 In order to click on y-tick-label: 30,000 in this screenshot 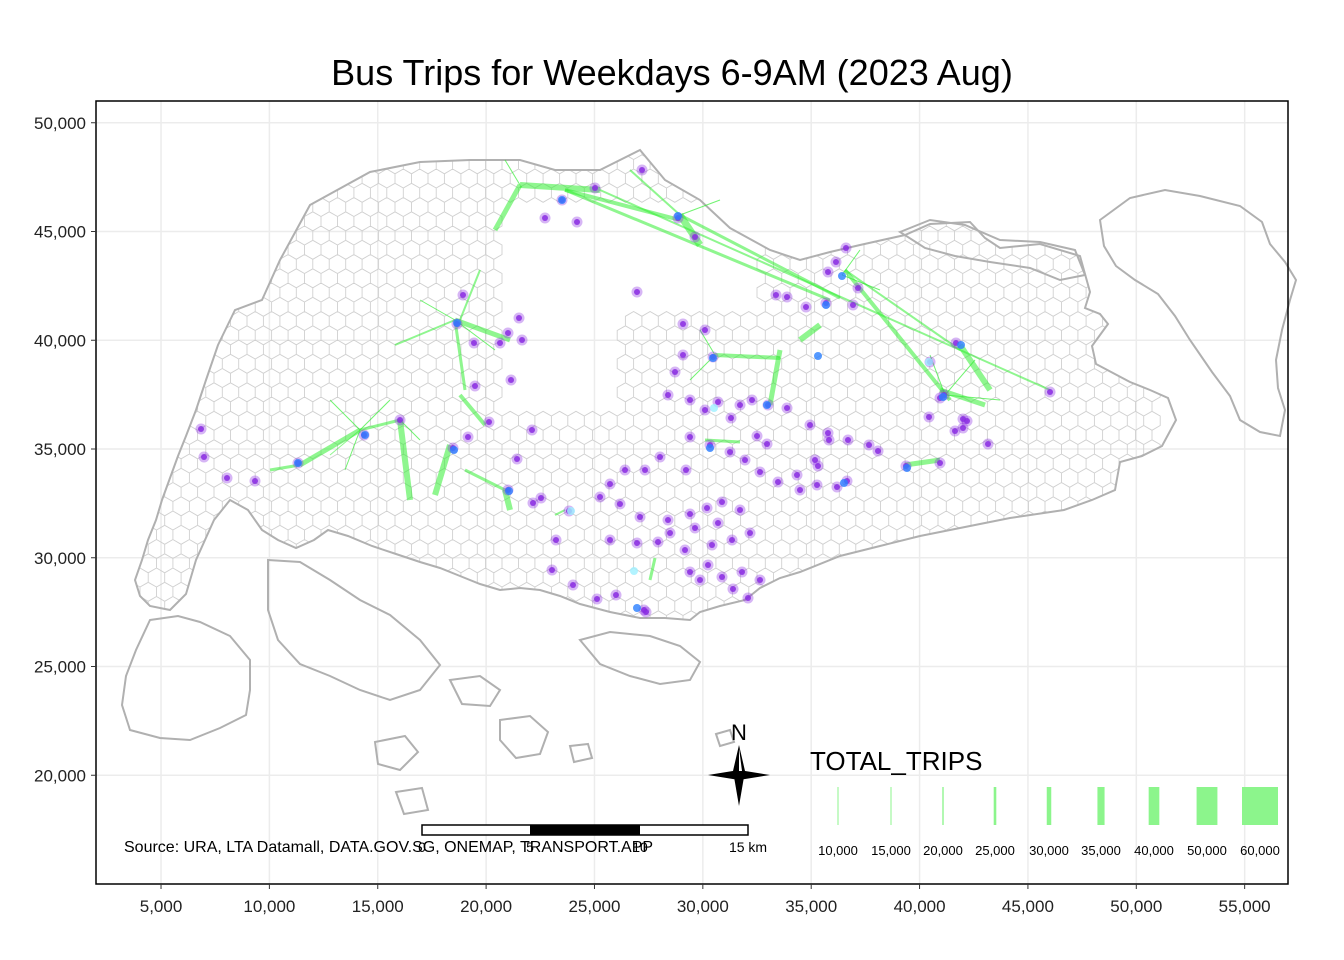, I will do `click(60, 558)`.